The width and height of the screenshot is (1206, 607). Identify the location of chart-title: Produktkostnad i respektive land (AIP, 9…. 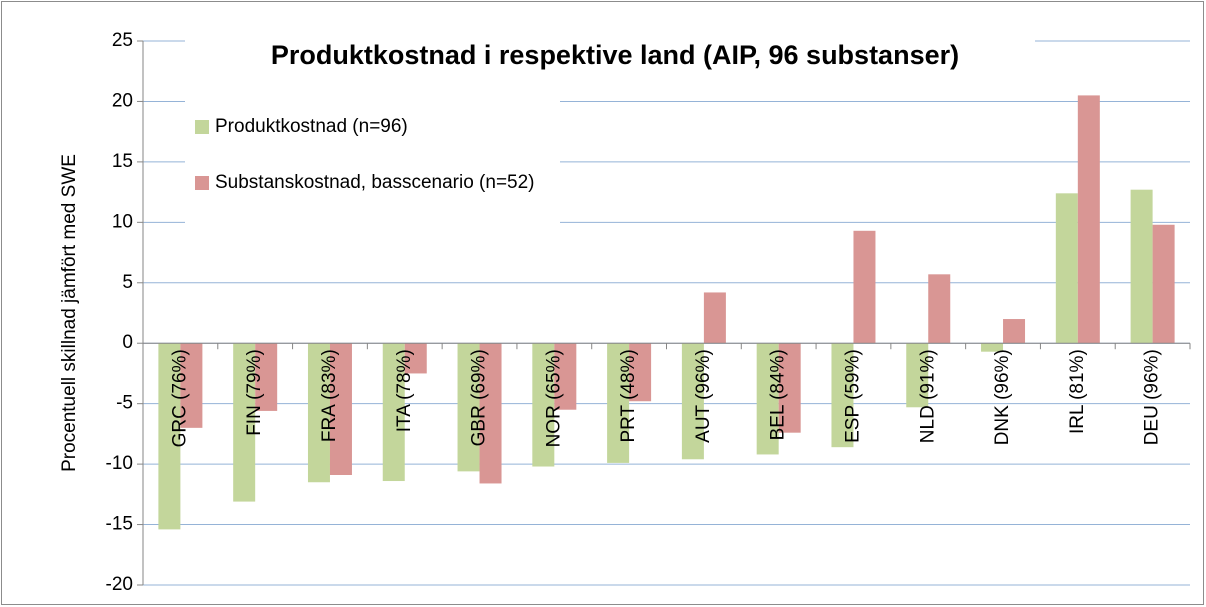
(615, 55).